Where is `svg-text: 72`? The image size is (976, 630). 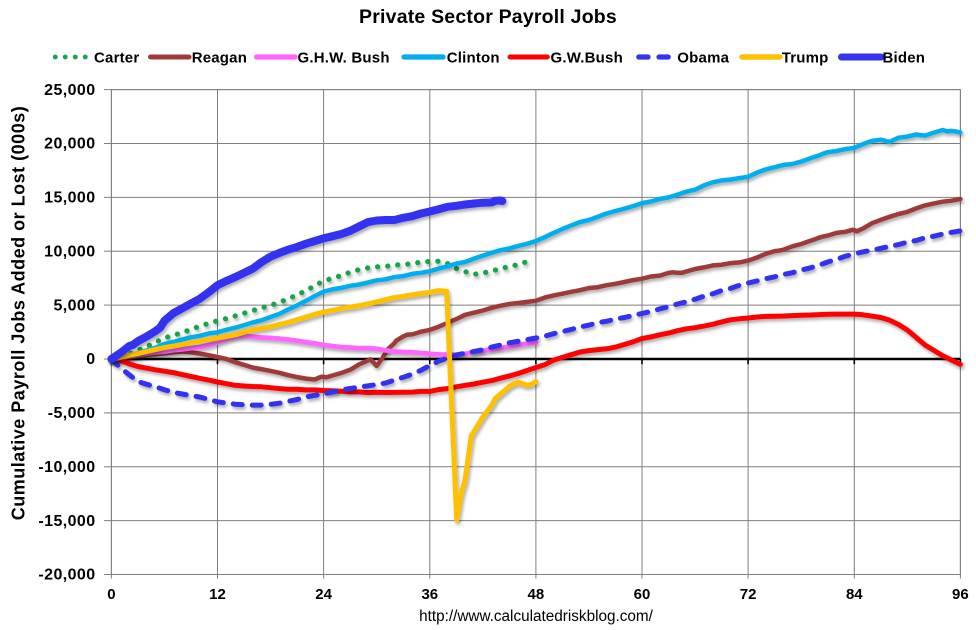 svg-text: 72 is located at coordinates (748, 594).